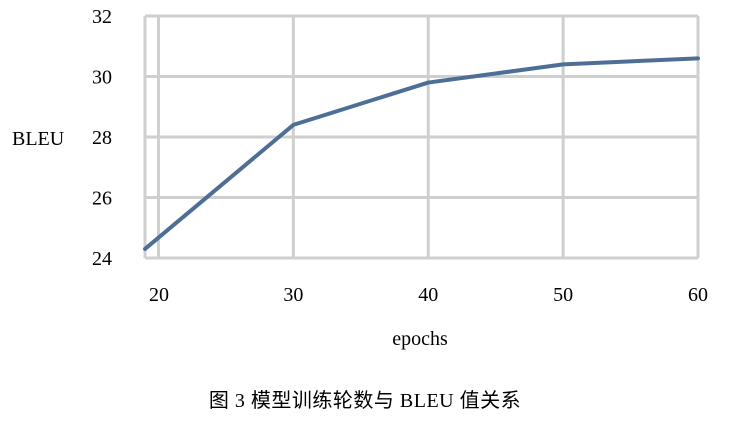  Describe the element at coordinates (102, 199) in the screenshot. I see `y-tick-label: 26` at that location.